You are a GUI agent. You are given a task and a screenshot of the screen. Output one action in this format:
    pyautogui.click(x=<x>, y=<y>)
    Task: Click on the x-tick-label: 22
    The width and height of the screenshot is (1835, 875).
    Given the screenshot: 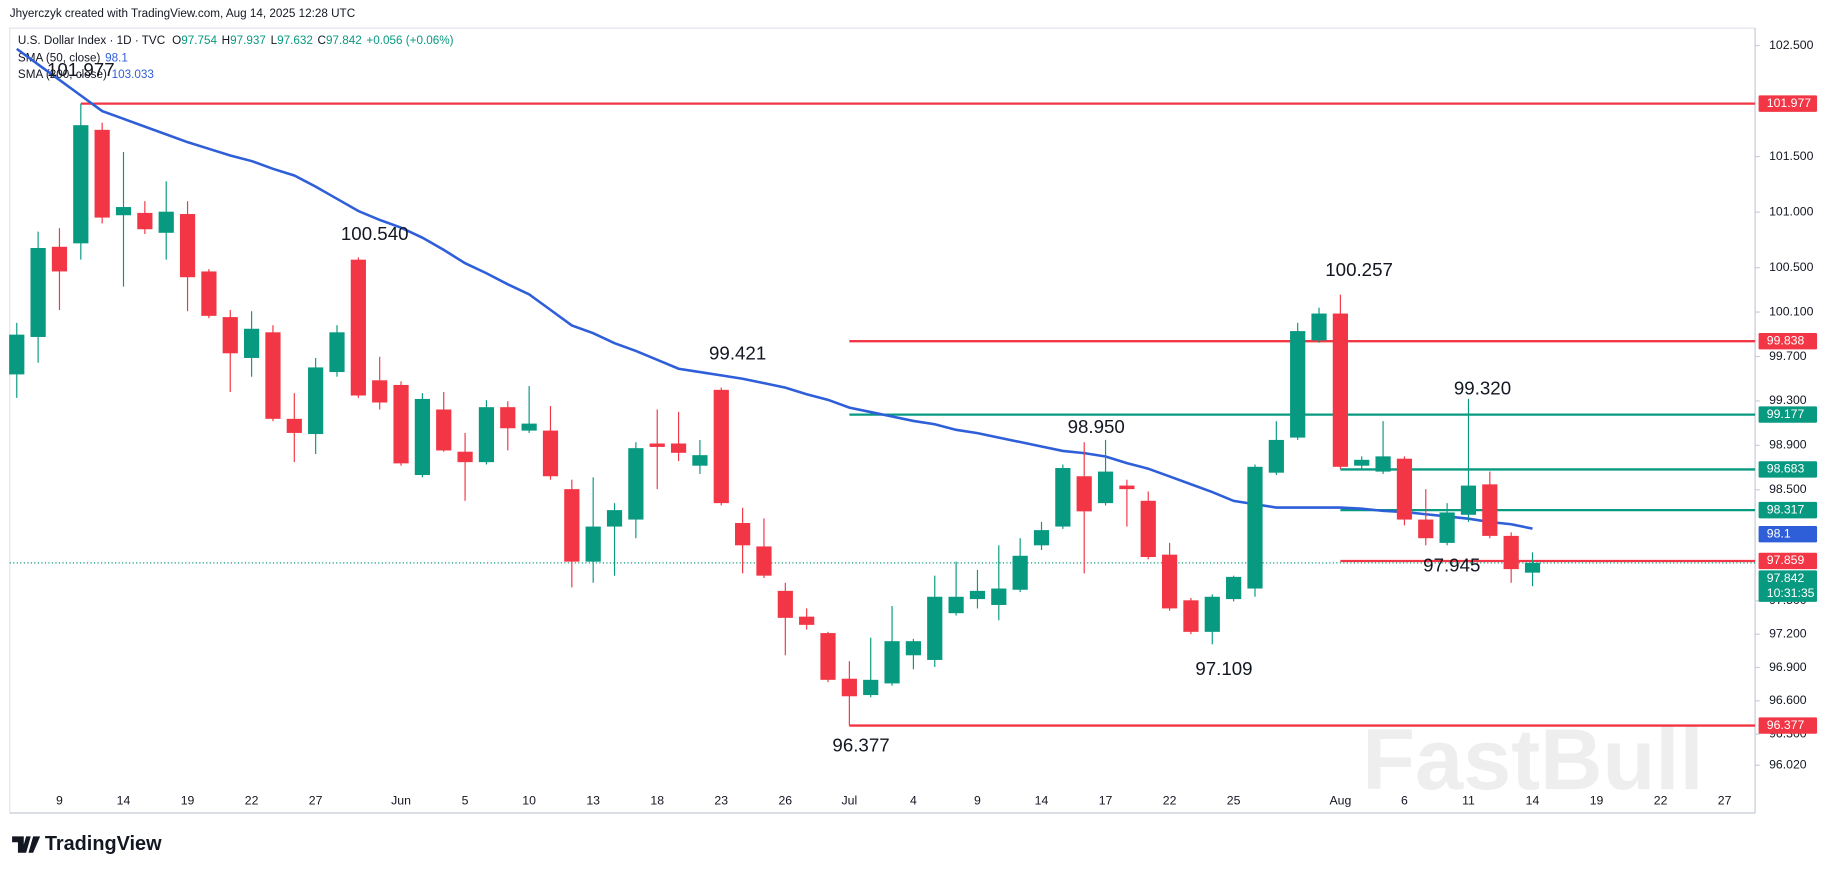 What is the action you would take?
    pyautogui.click(x=1661, y=801)
    